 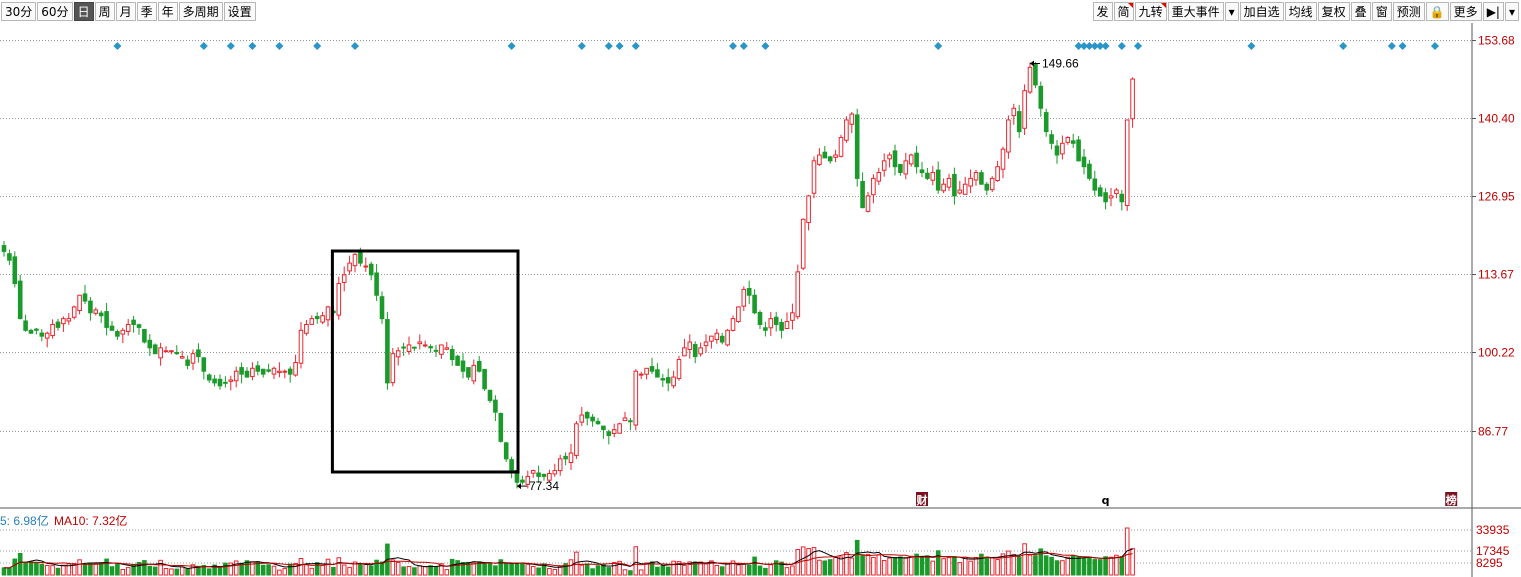 I want to click on toolbar-action-6: 均线, so click(x=1300, y=11).